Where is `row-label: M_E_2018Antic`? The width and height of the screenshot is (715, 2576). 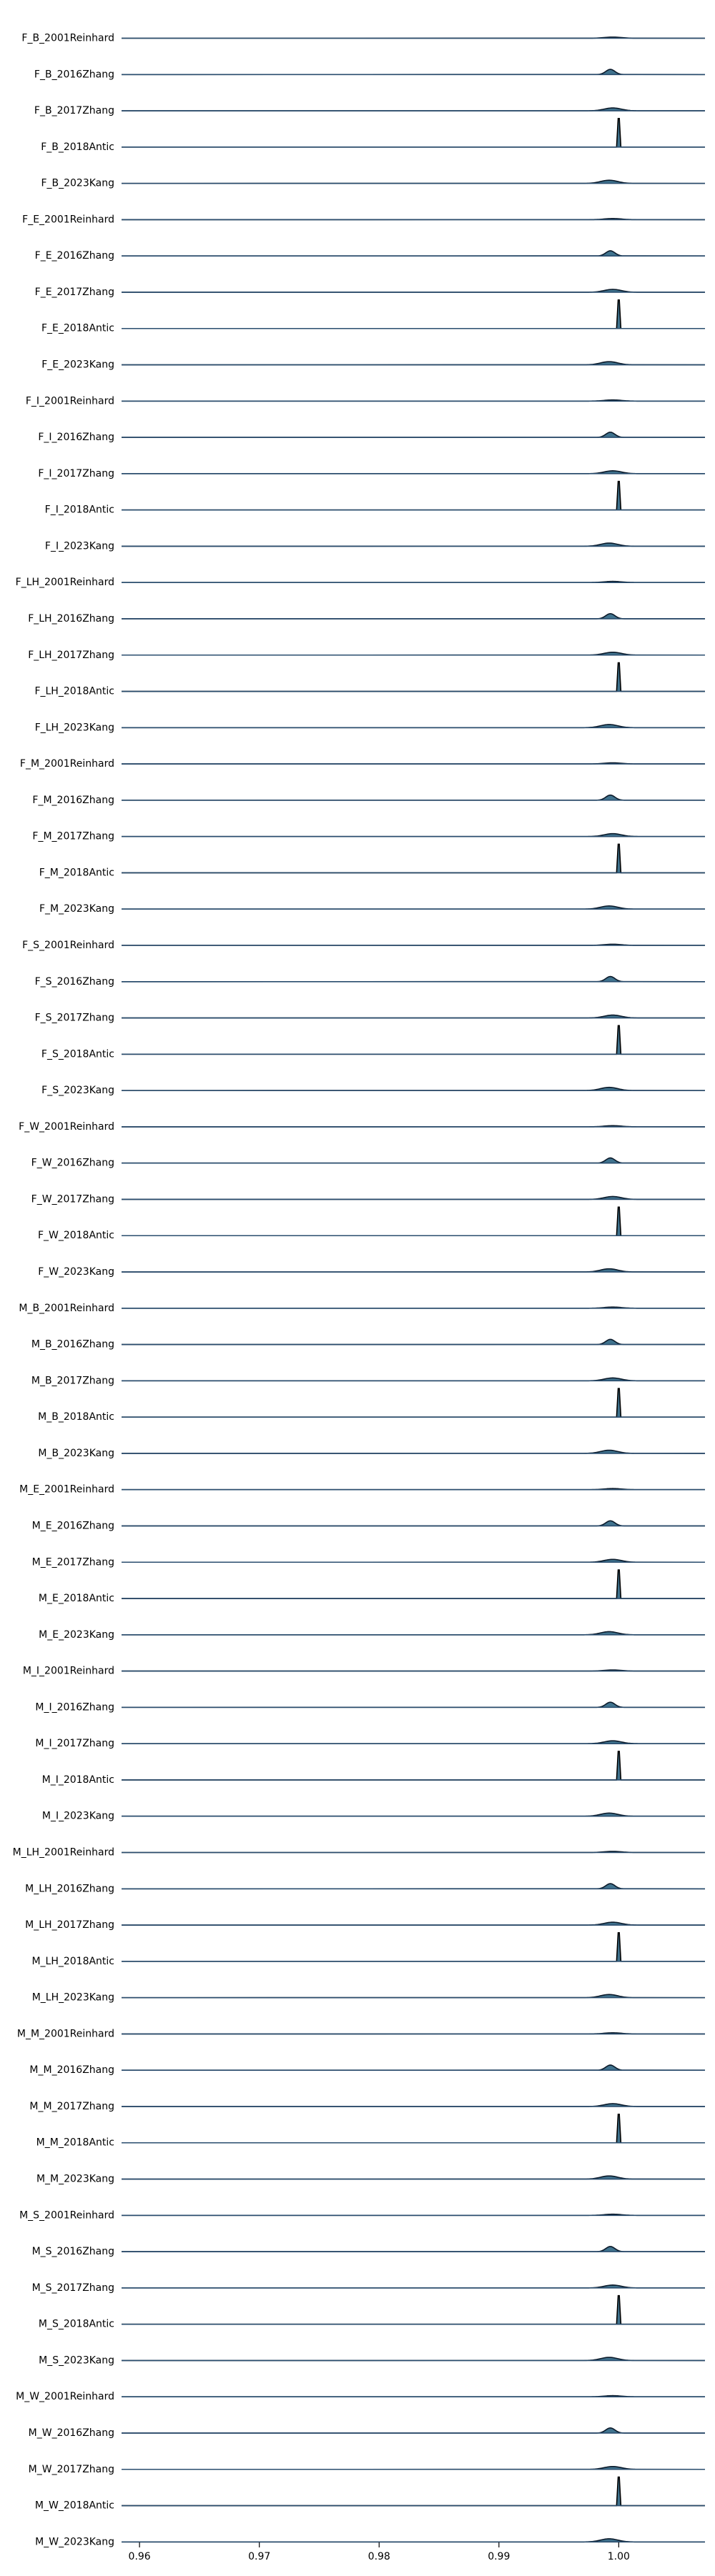
row-label: M_E_2018Antic is located at coordinates (76, 1598).